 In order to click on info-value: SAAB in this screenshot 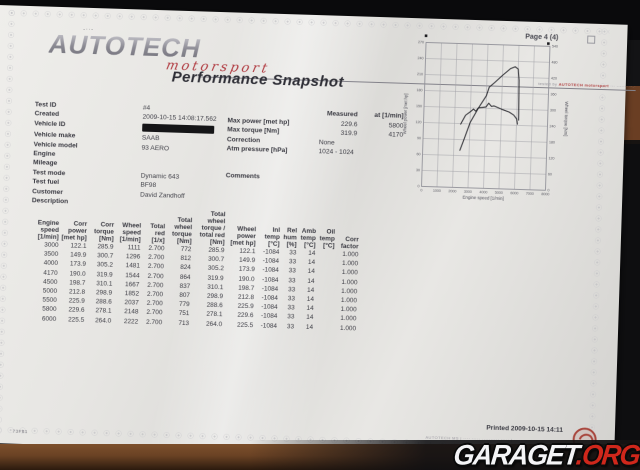, I will do `click(150, 138)`.